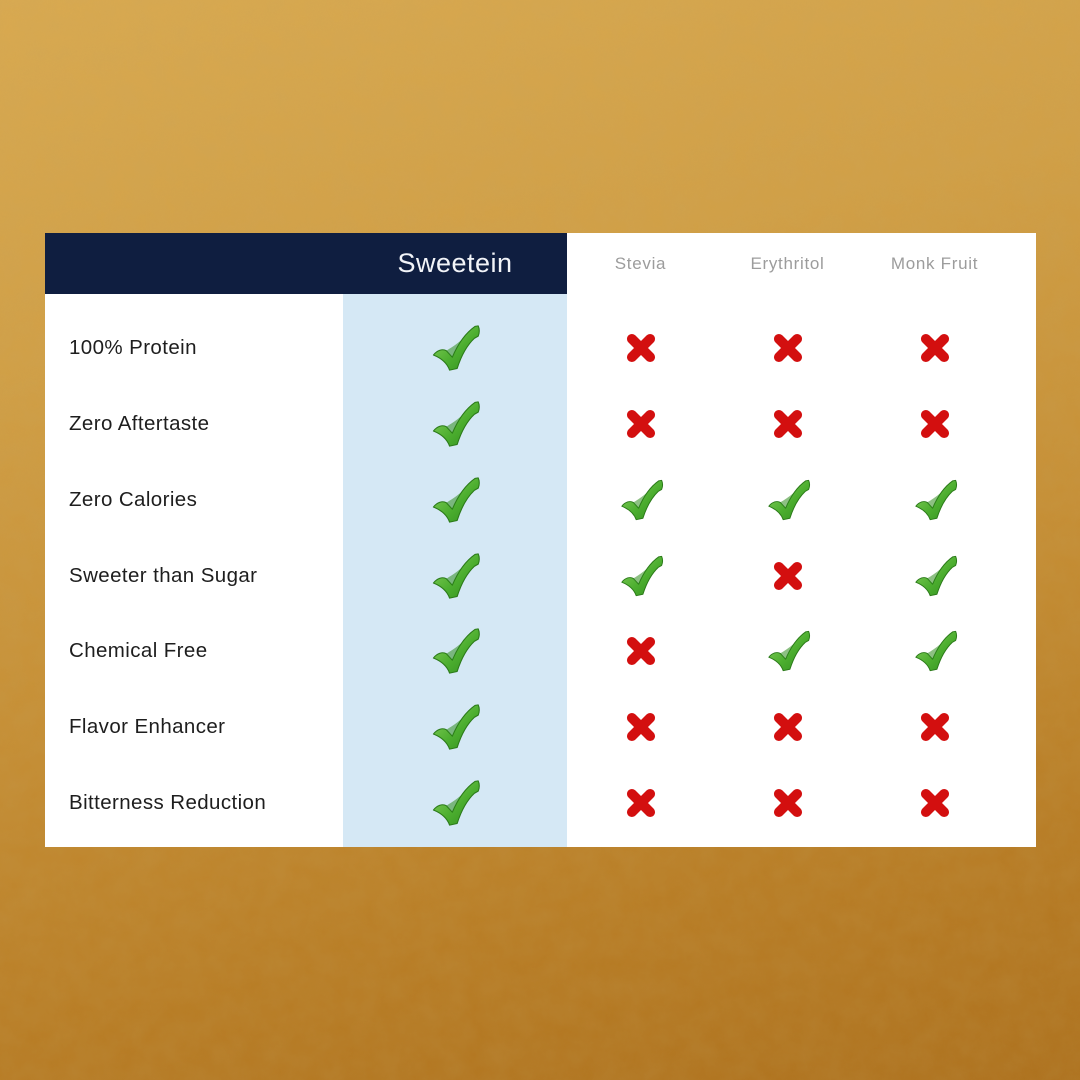 The height and width of the screenshot is (1080, 1080). I want to click on feature-label: 100% Protein, so click(133, 347).